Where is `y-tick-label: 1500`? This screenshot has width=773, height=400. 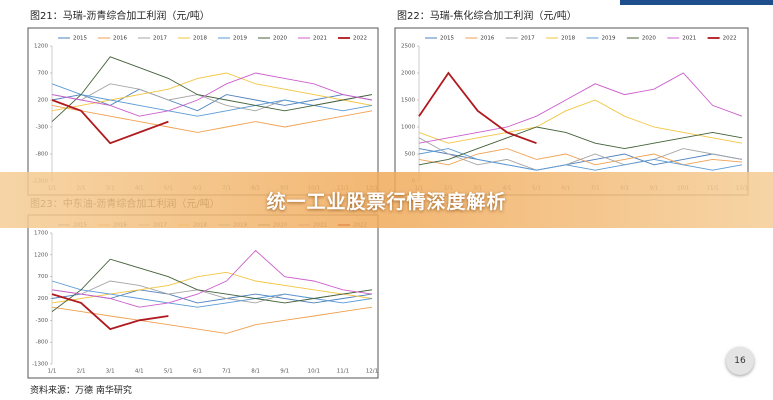 y-tick-label: 1500 is located at coordinates (408, 101).